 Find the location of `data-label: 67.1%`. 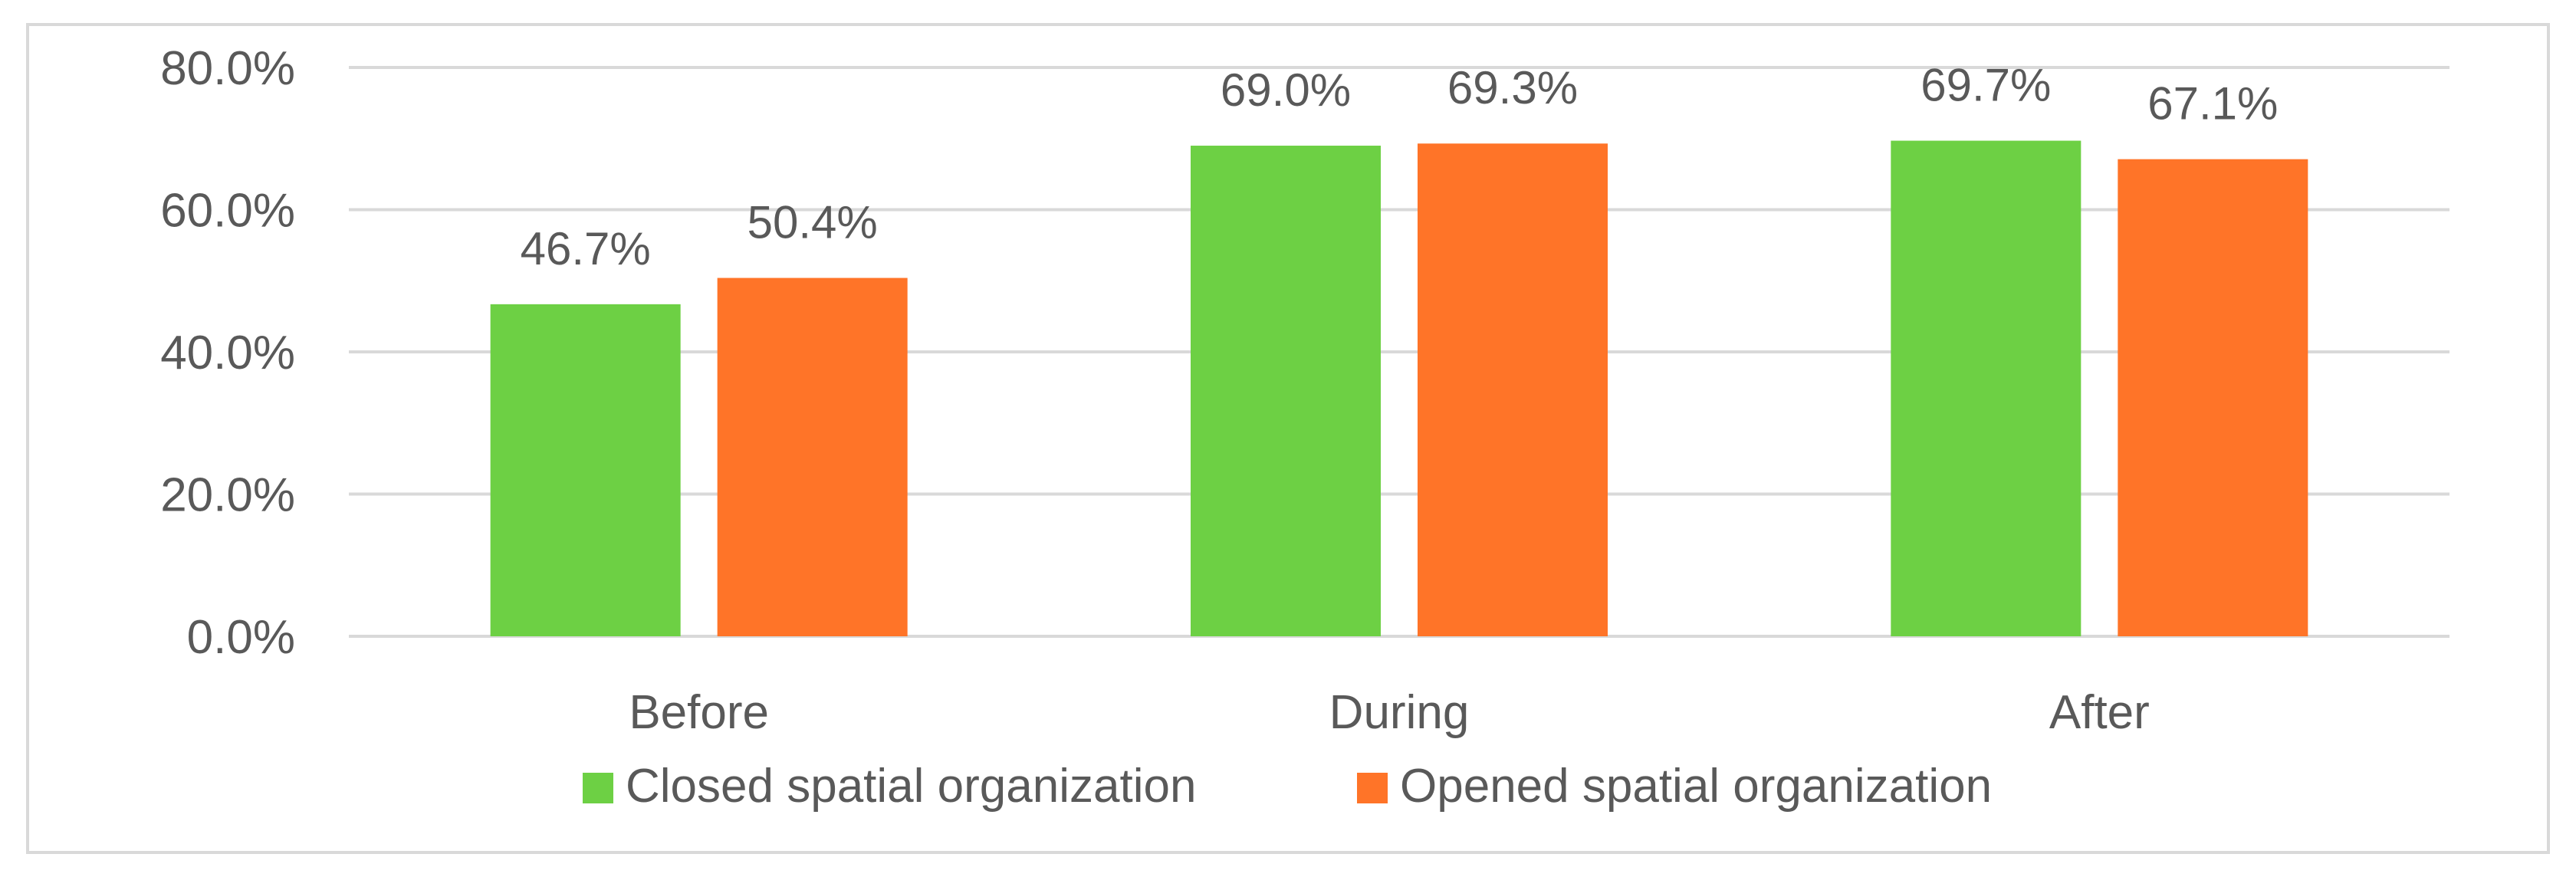

data-label: 67.1% is located at coordinates (2213, 104).